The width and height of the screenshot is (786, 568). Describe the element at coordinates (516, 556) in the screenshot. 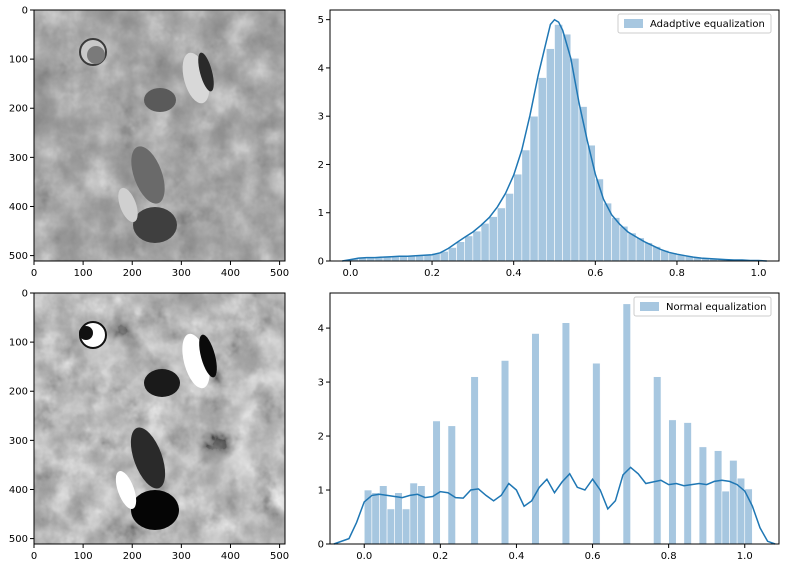

I see `x-tick-label: 0.4` at that location.